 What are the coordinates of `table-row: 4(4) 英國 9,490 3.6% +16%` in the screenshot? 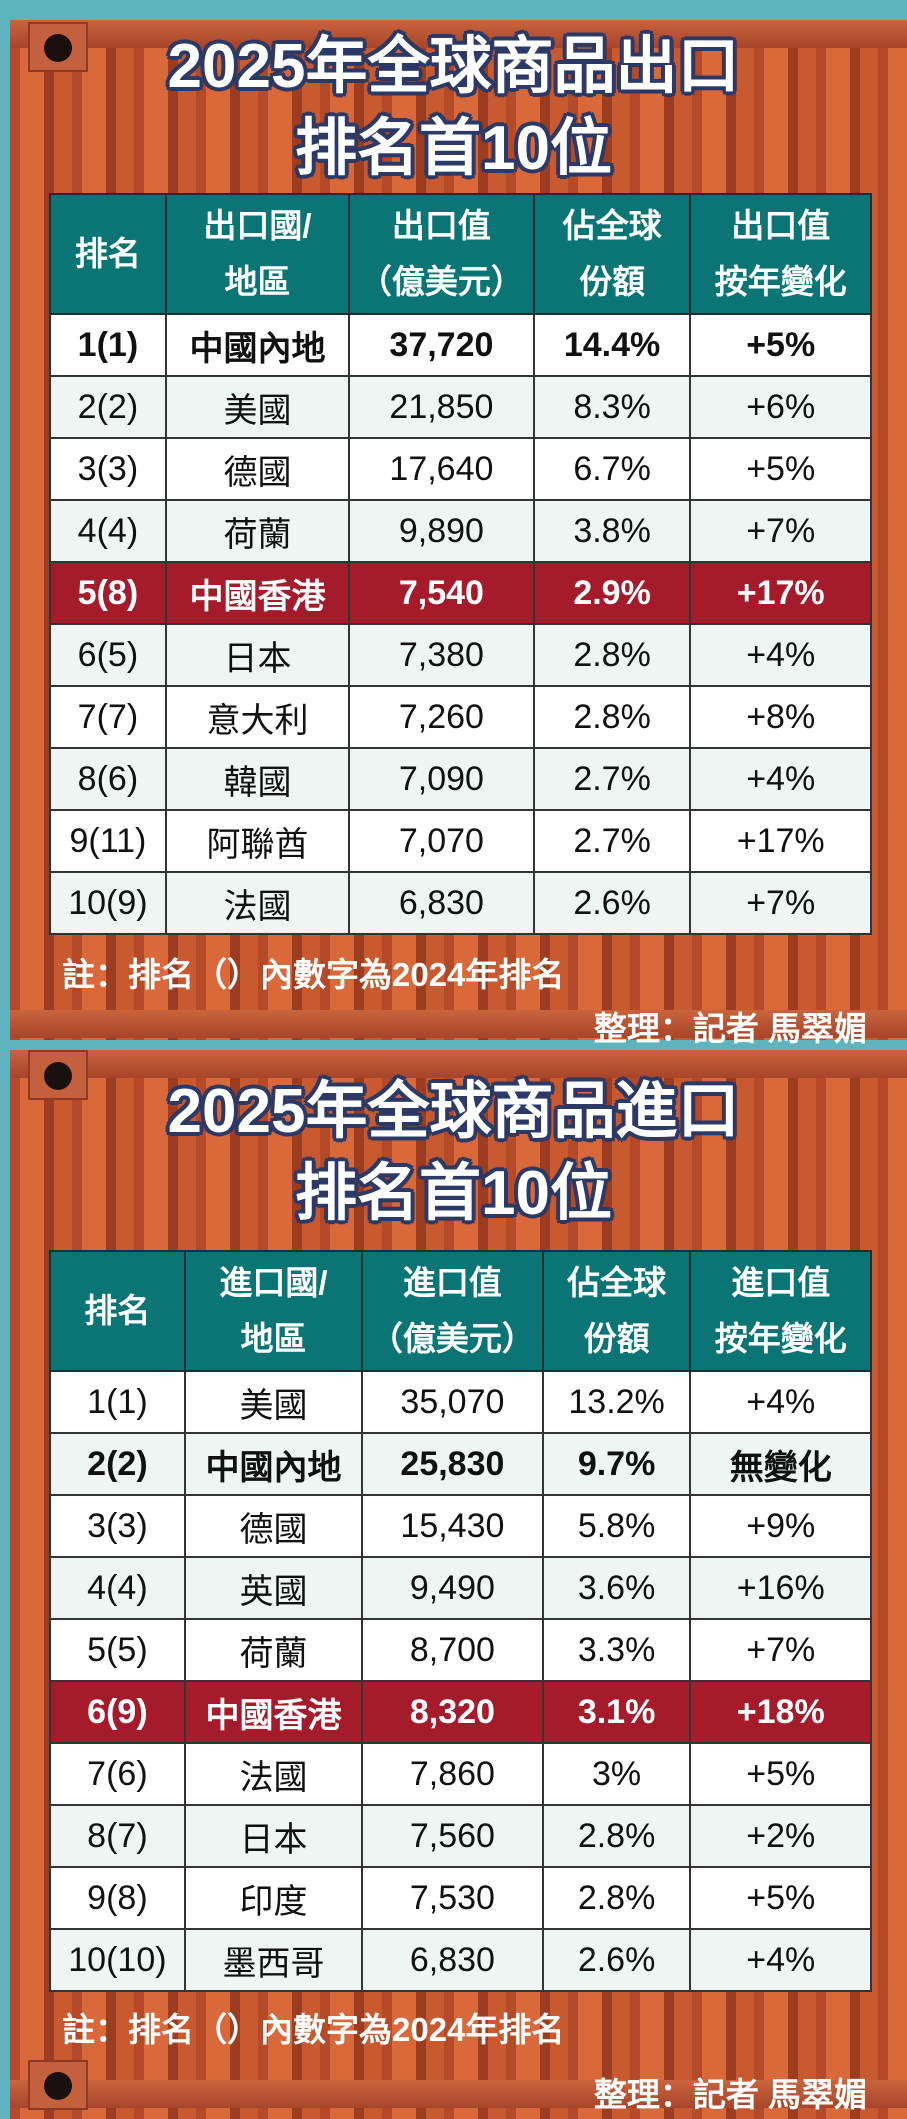 It's located at (460, 1588).